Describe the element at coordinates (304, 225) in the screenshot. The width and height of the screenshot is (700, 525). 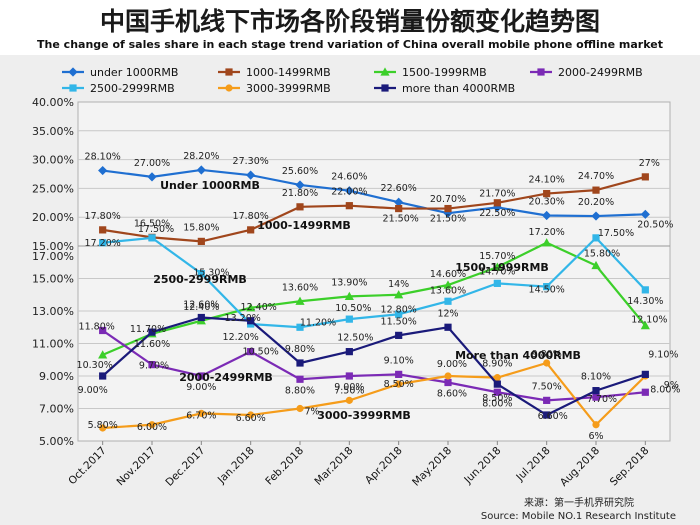
I see `annotation-label: 1000-1499RMB` at that location.